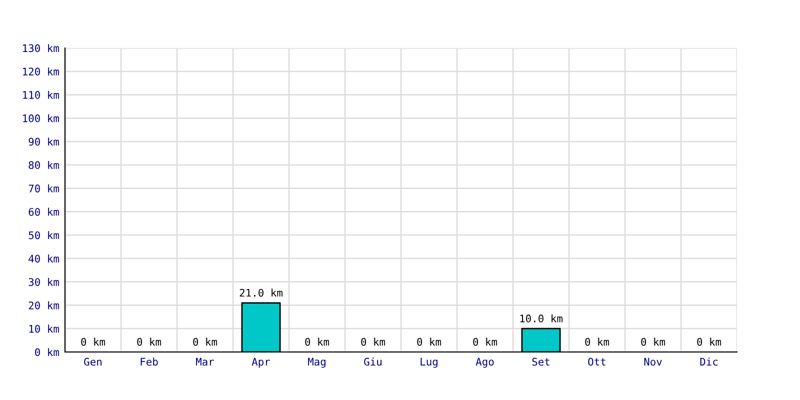 The height and width of the screenshot is (400, 800). I want to click on y-tick-label: 10 km, so click(44, 328).